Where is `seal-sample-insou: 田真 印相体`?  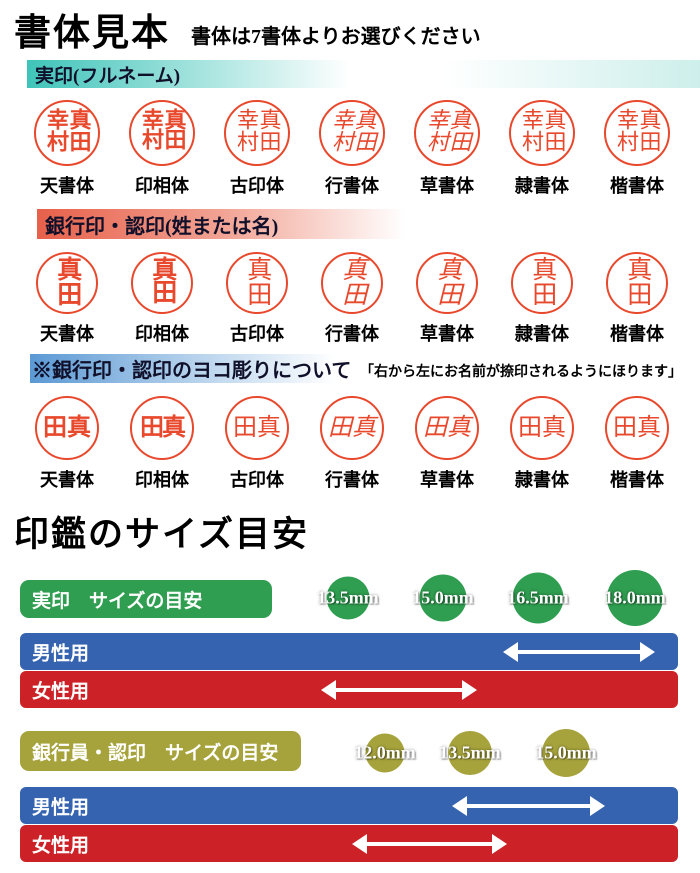
seal-sample-insou: 田真 印相体 is located at coordinates (162, 444).